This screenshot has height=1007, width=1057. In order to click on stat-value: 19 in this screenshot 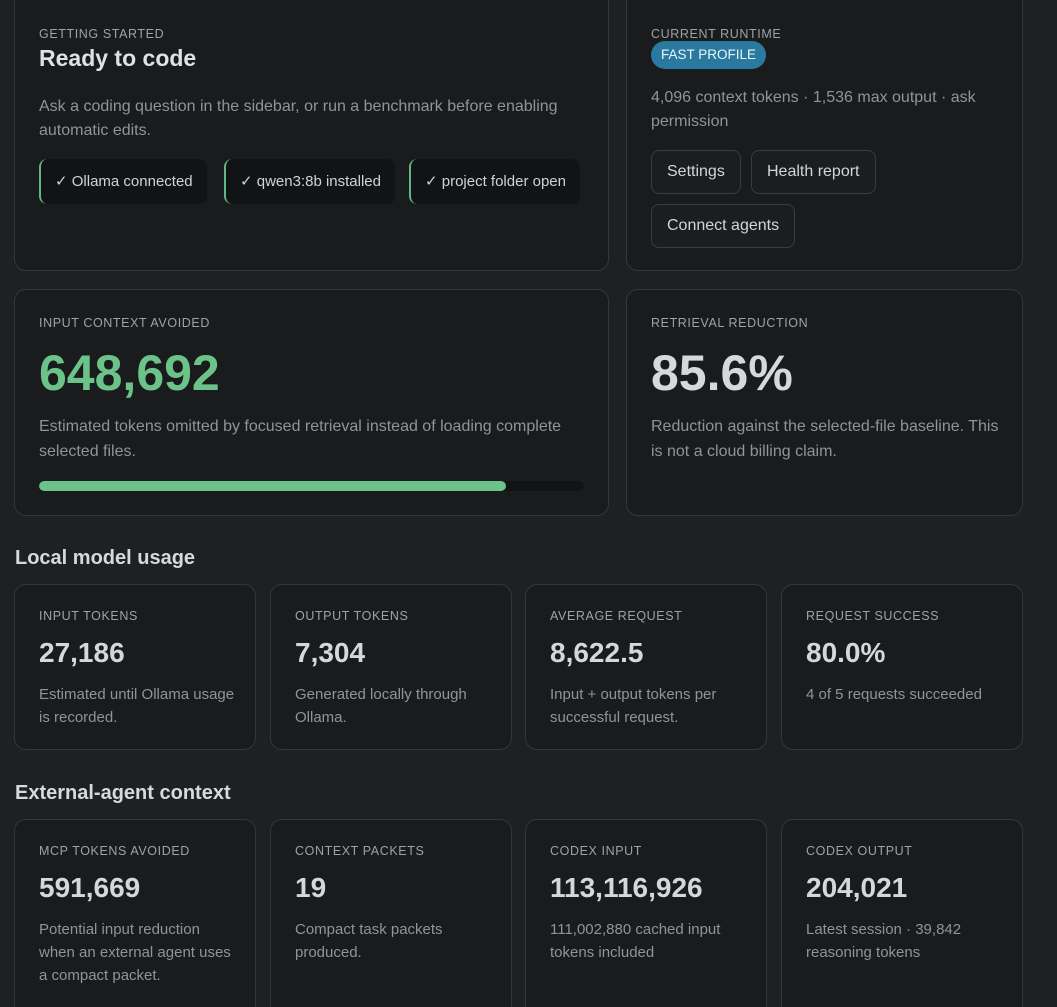, I will do `click(311, 887)`.